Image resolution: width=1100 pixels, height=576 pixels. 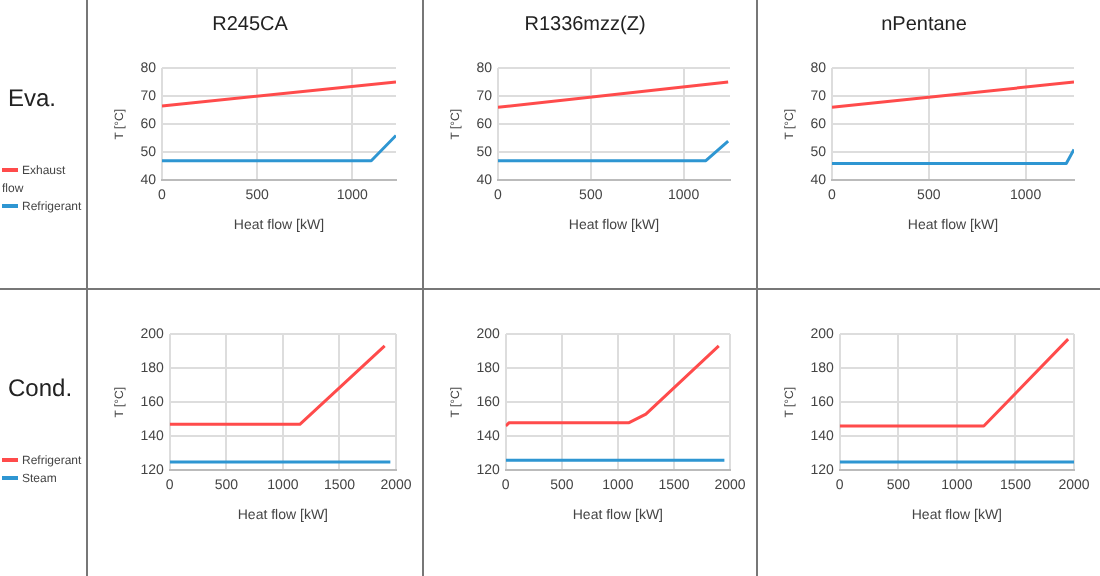 What do you see at coordinates (585, 24) in the screenshot?
I see `chart-title: R1336mzz(Z)` at bounding box center [585, 24].